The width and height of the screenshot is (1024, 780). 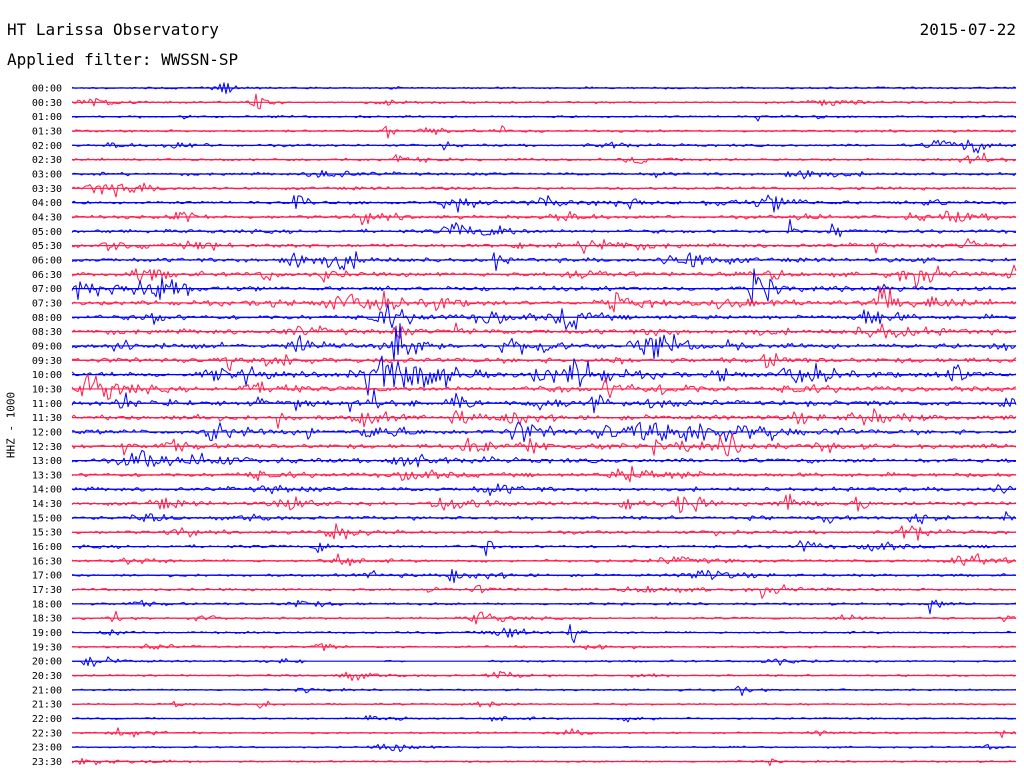 I want to click on time-label: 17:00, so click(x=47, y=576).